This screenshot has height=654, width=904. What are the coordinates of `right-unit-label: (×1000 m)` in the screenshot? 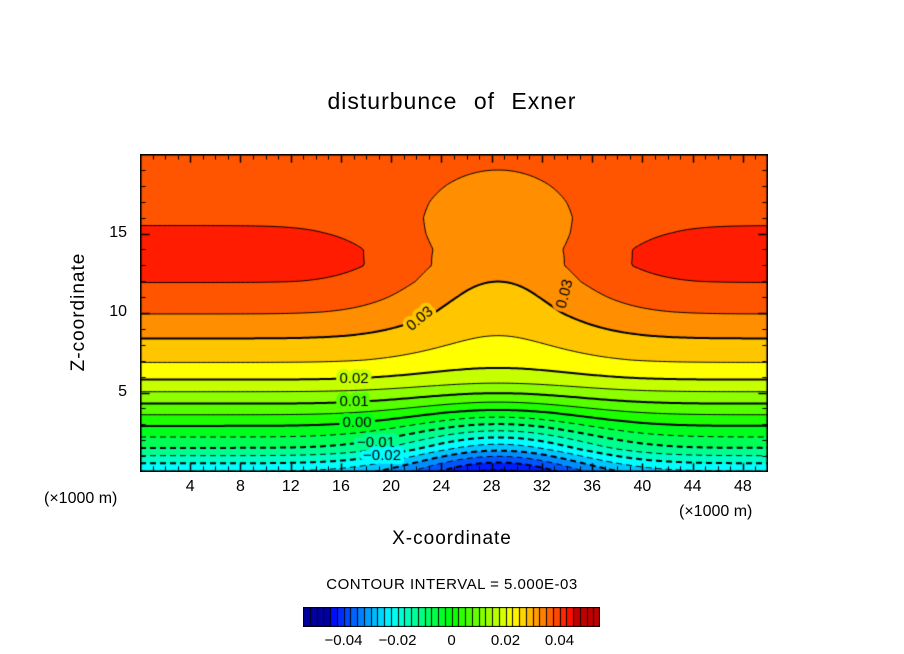 It's located at (716, 511).